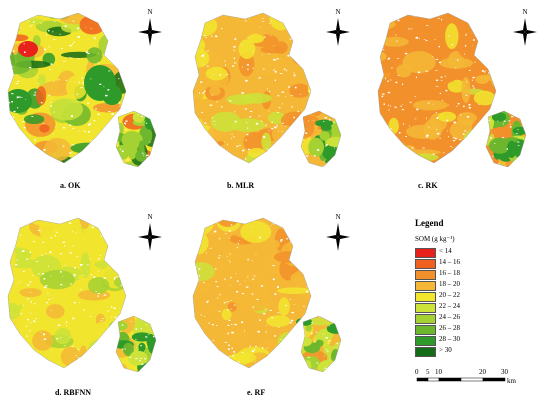 This screenshot has width=550, height=405. I want to click on legend-item: 16 – 18, so click(465, 274).